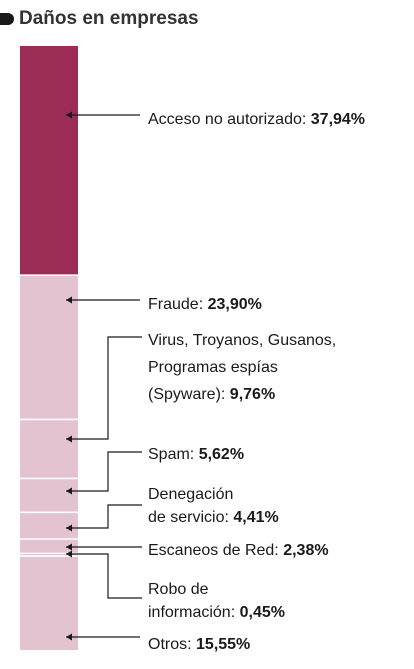  I want to click on segment-label: información: 0,45%, so click(216, 612).